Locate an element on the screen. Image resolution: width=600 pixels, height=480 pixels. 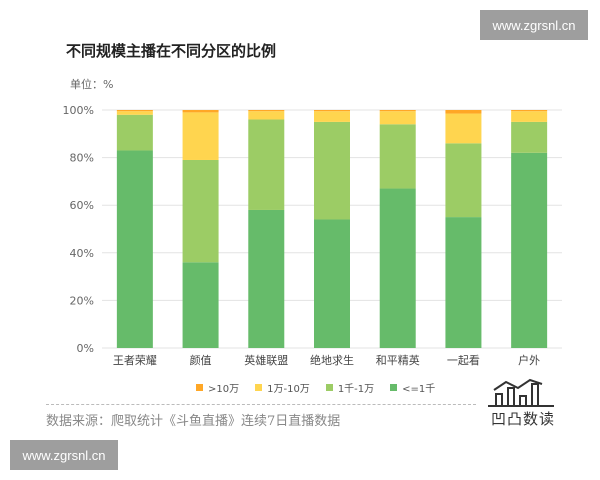
legend-label: 1千-1万 is located at coordinates (356, 389).